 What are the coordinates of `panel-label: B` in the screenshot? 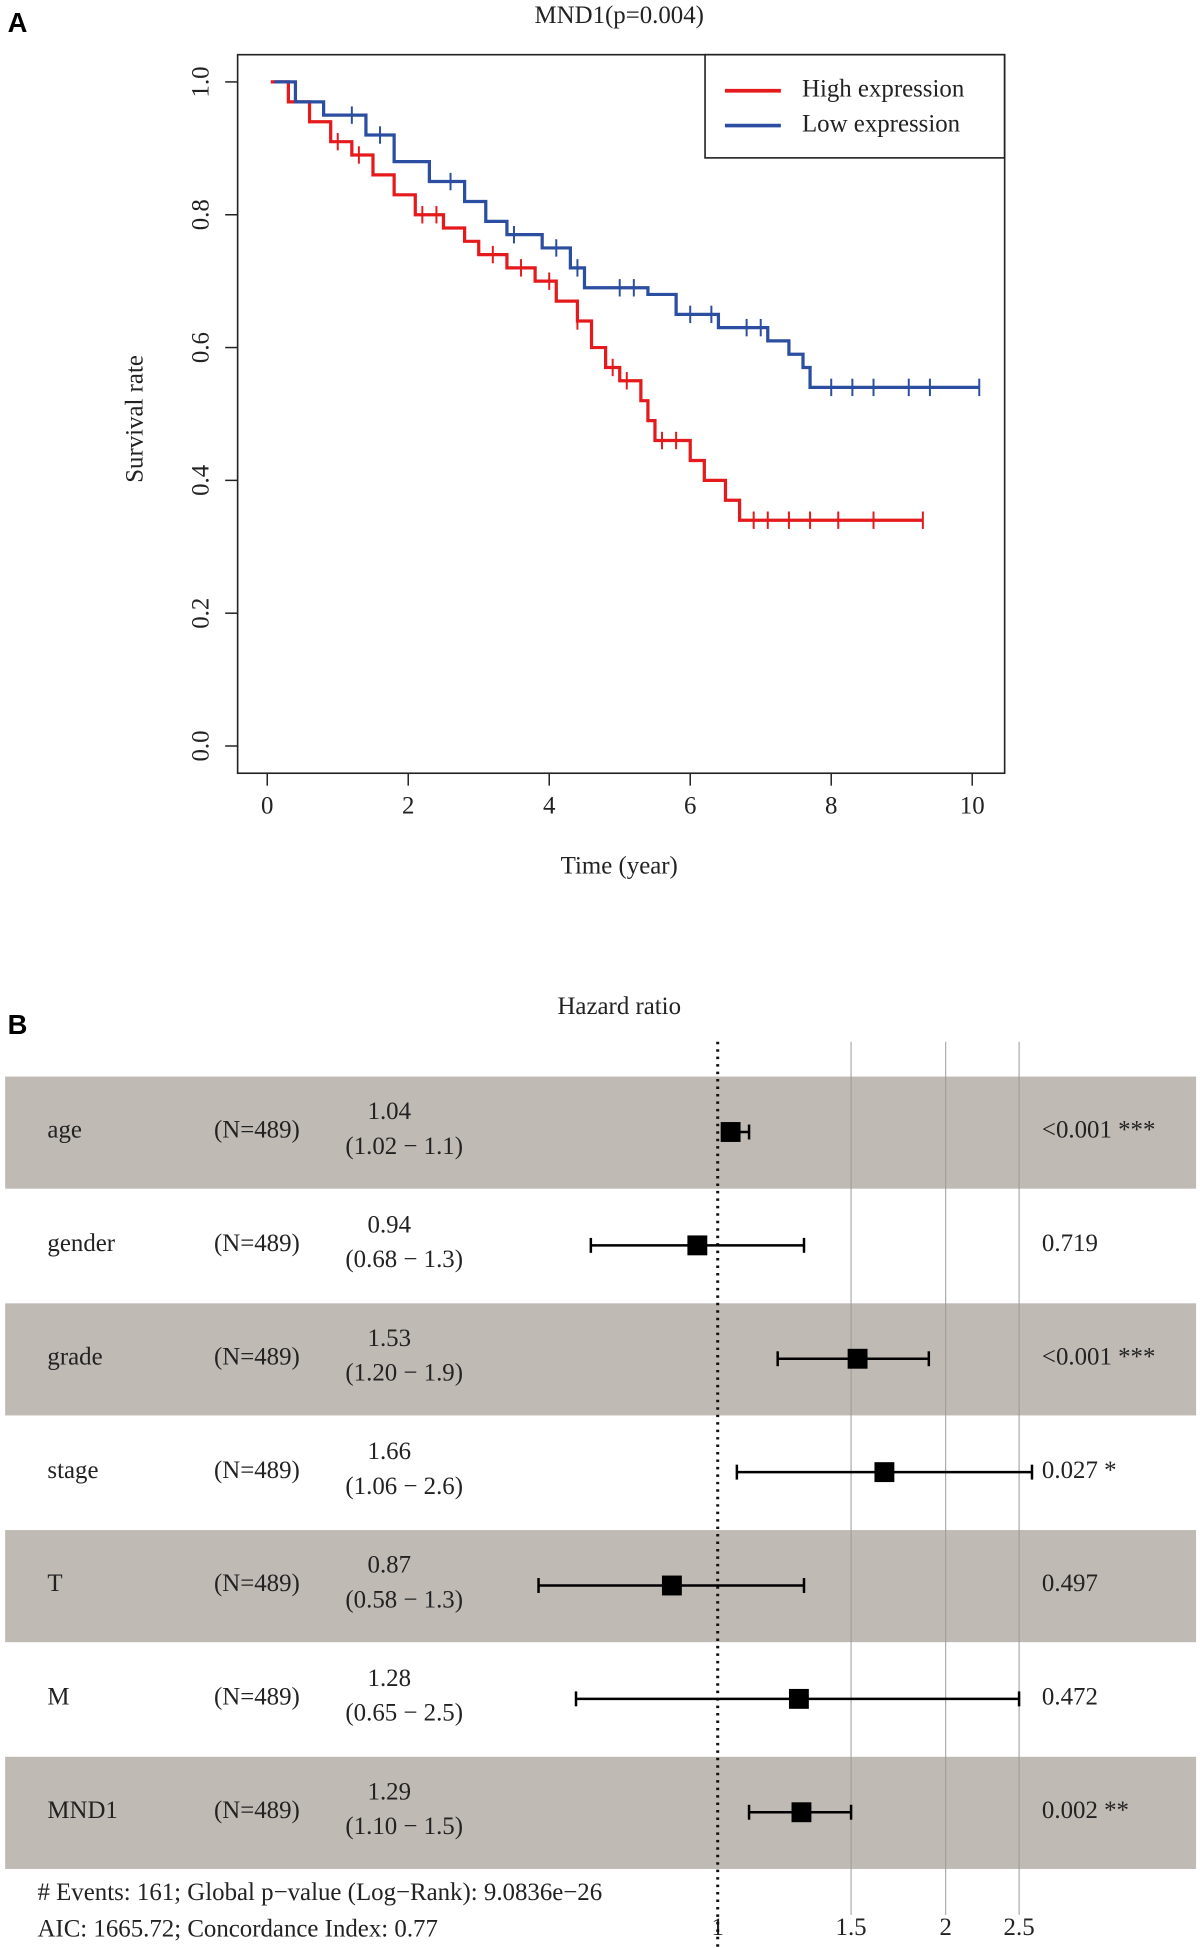 It's located at (18, 1024).